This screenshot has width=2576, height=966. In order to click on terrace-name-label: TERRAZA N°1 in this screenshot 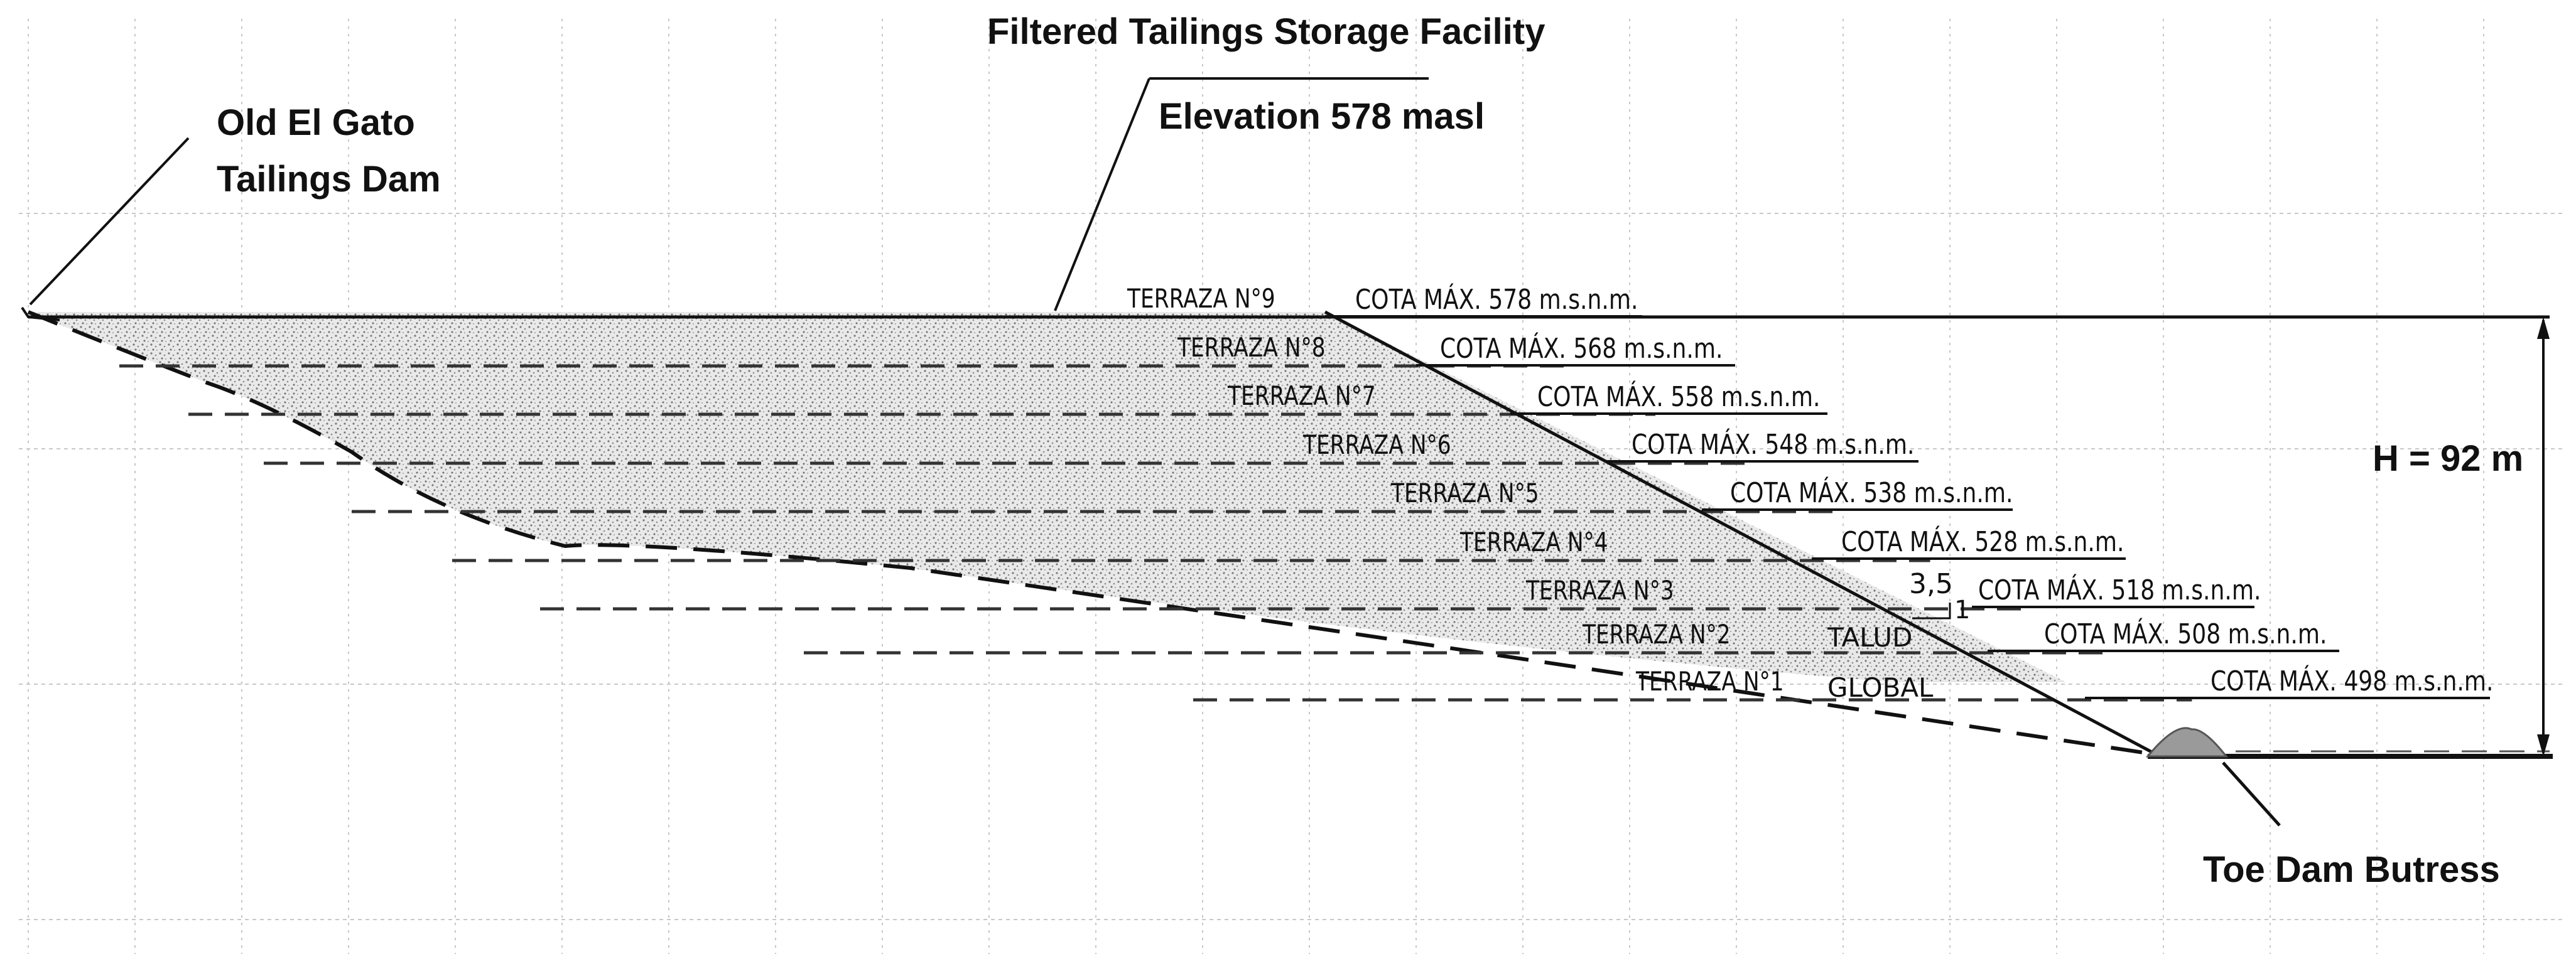, I will do `click(1710, 682)`.